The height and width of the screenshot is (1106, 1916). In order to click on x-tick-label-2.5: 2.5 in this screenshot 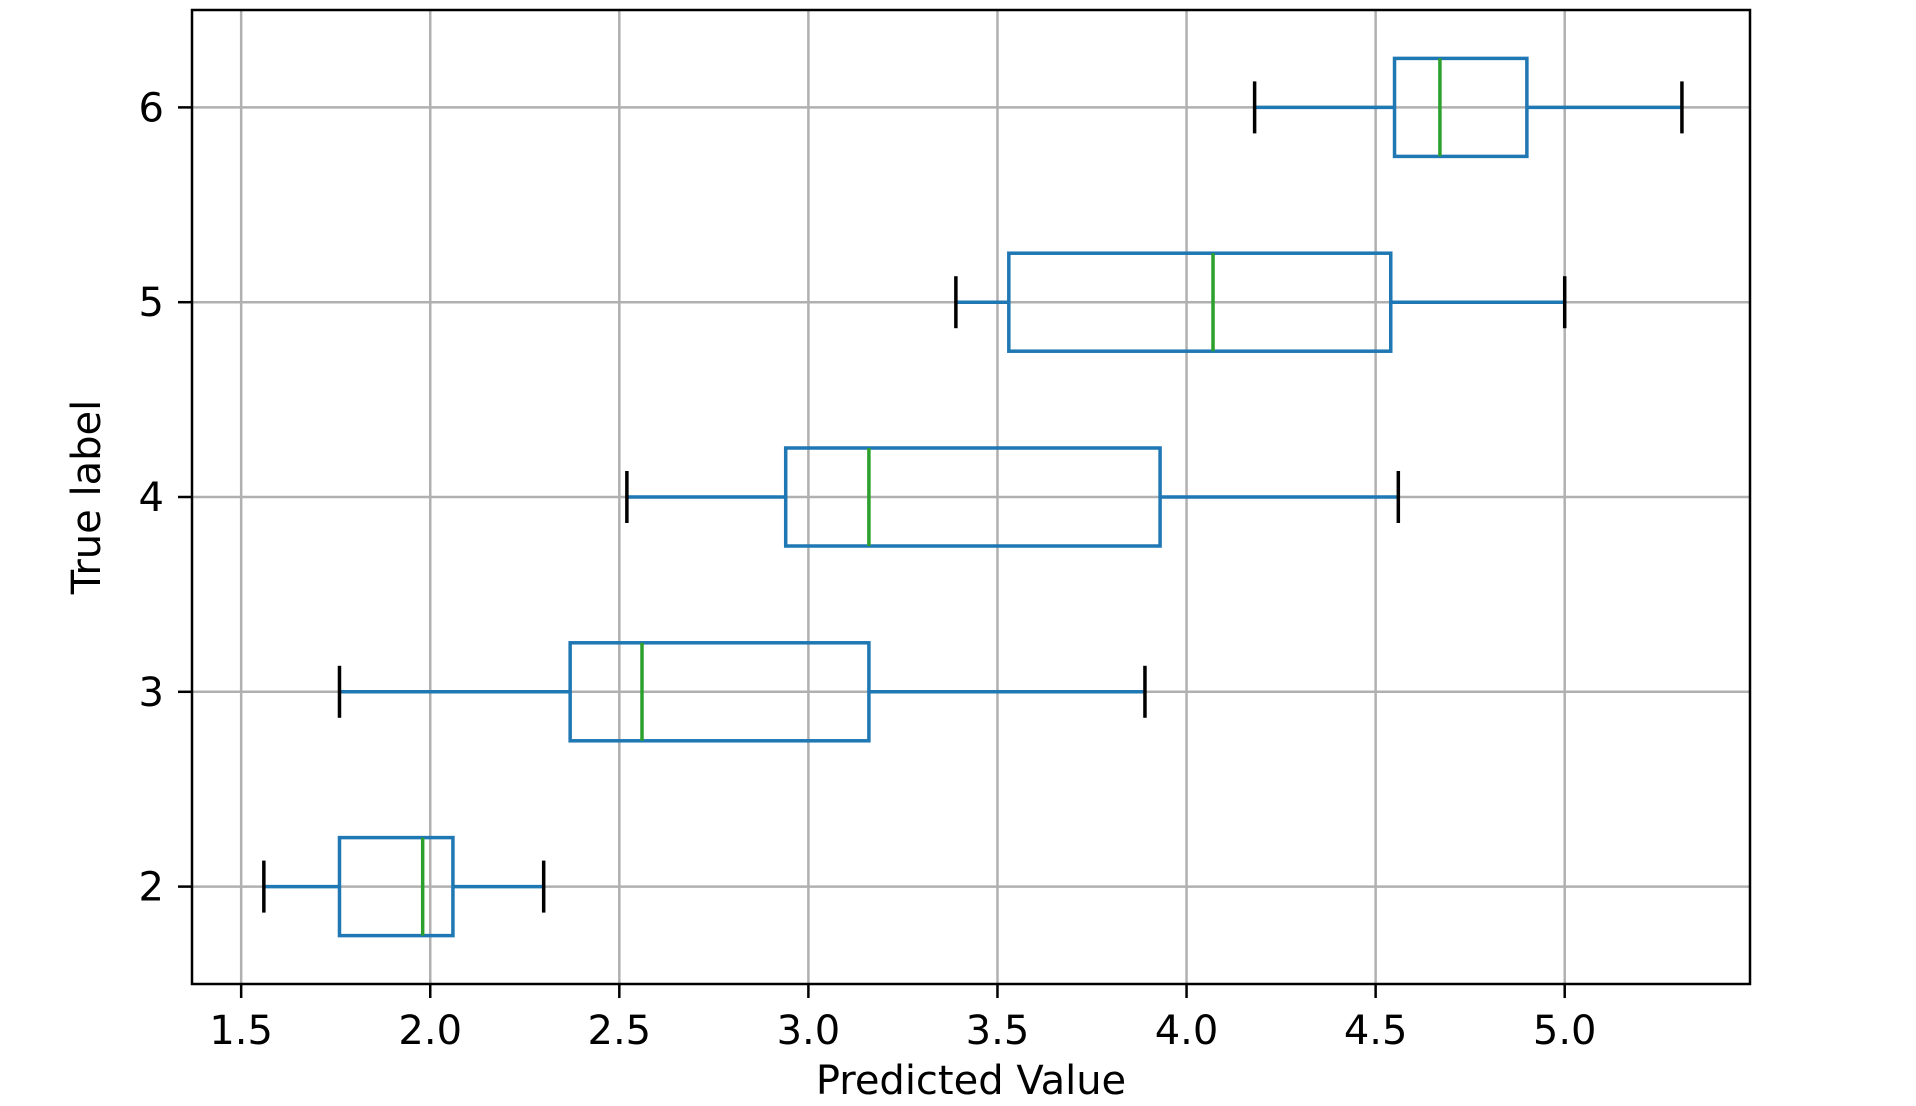, I will do `click(620, 1031)`.